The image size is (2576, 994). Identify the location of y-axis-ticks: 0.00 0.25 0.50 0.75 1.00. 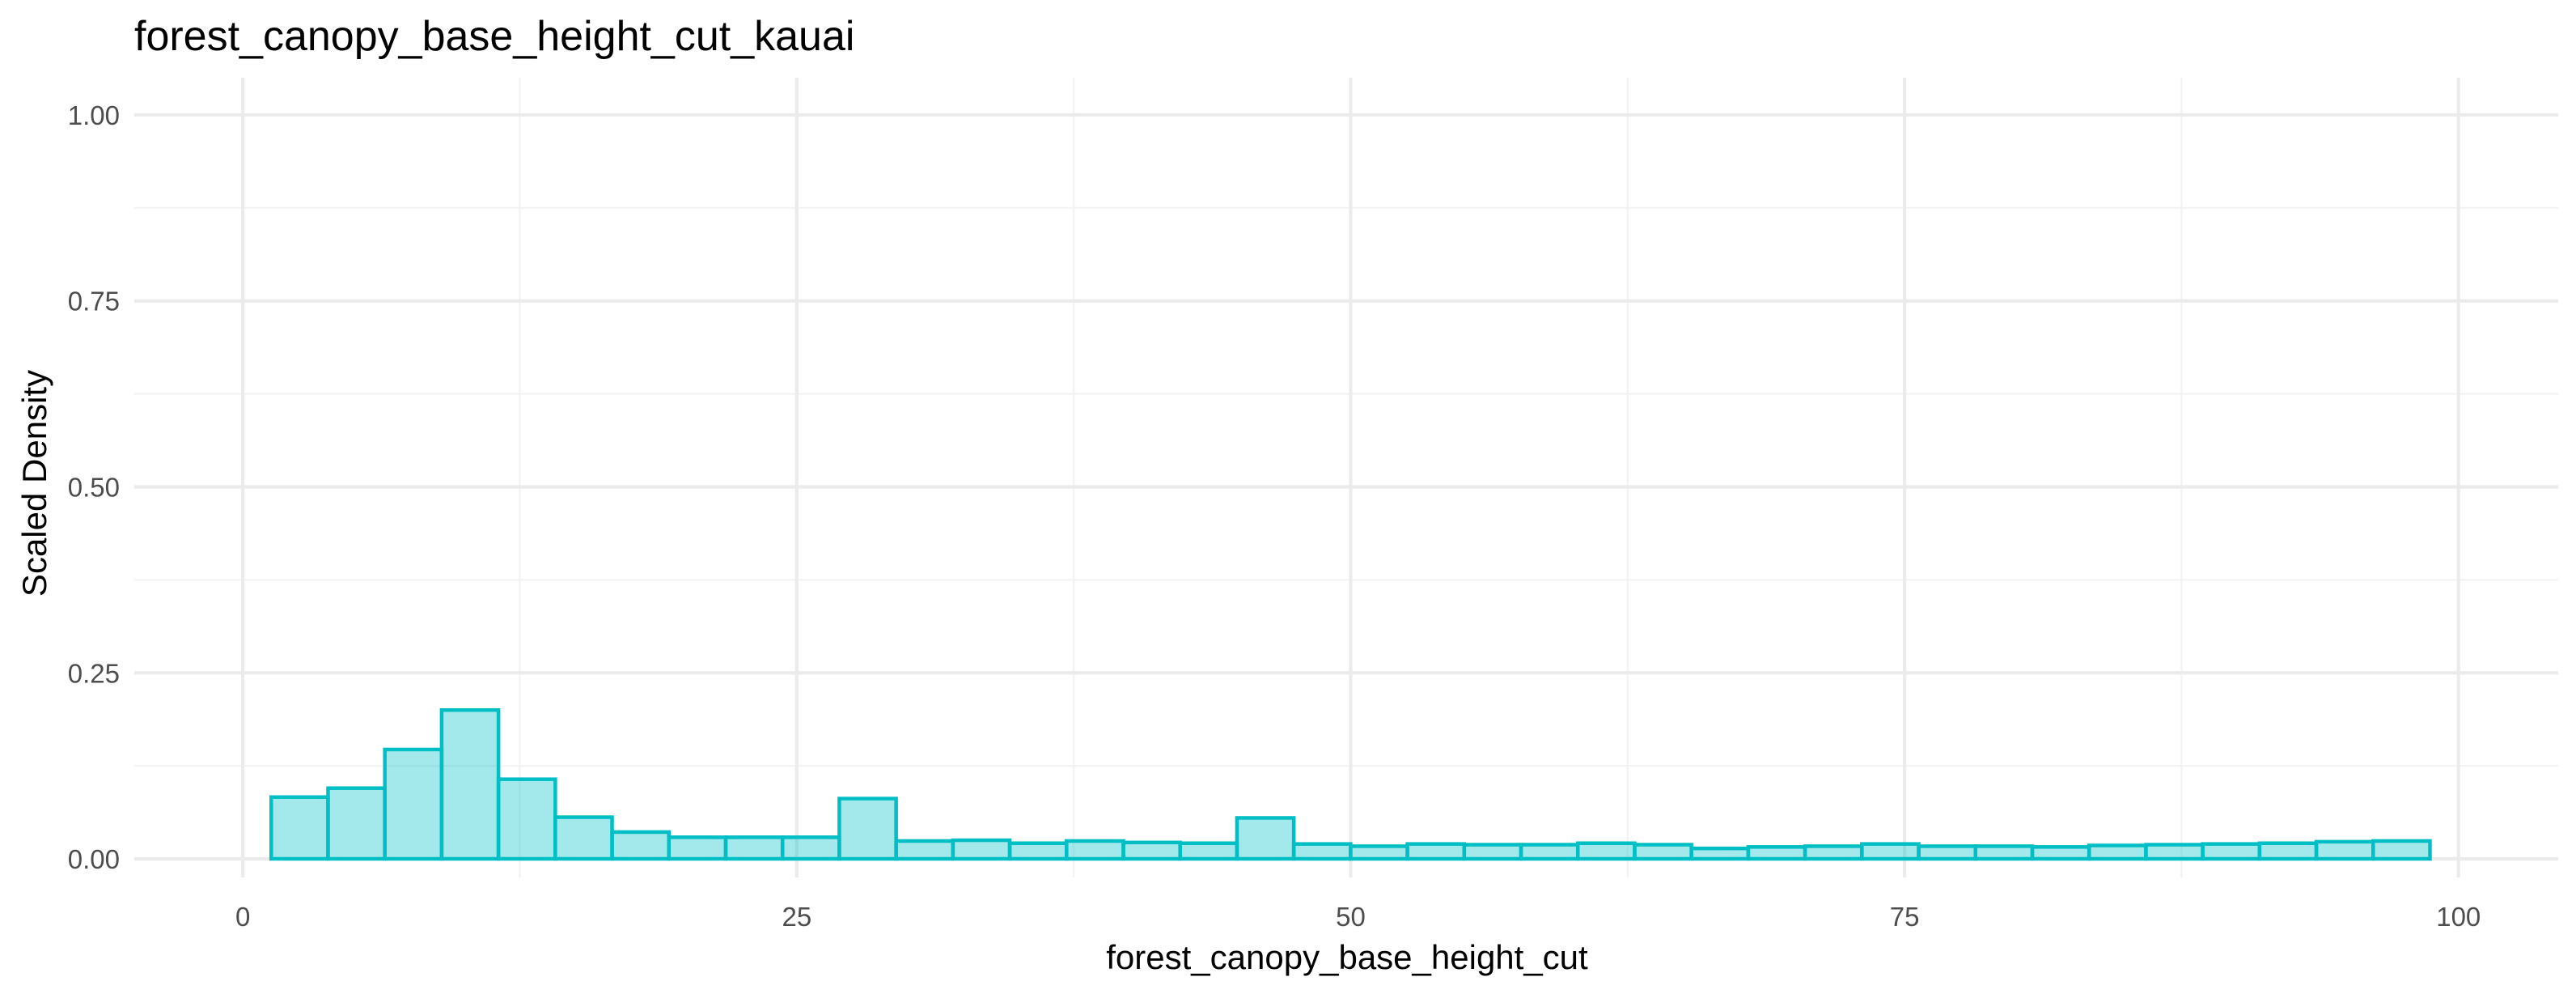
(94, 487).